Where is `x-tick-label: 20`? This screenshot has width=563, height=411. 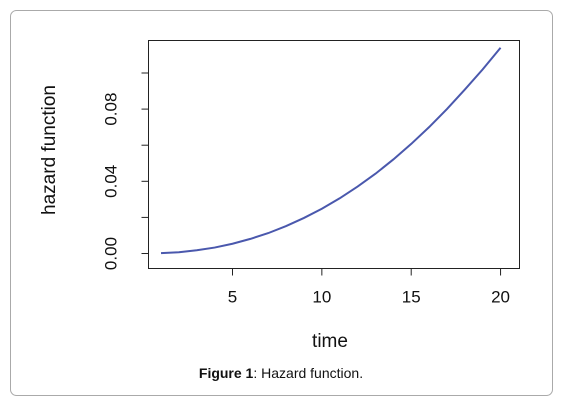 x-tick-label: 20 is located at coordinates (500, 297).